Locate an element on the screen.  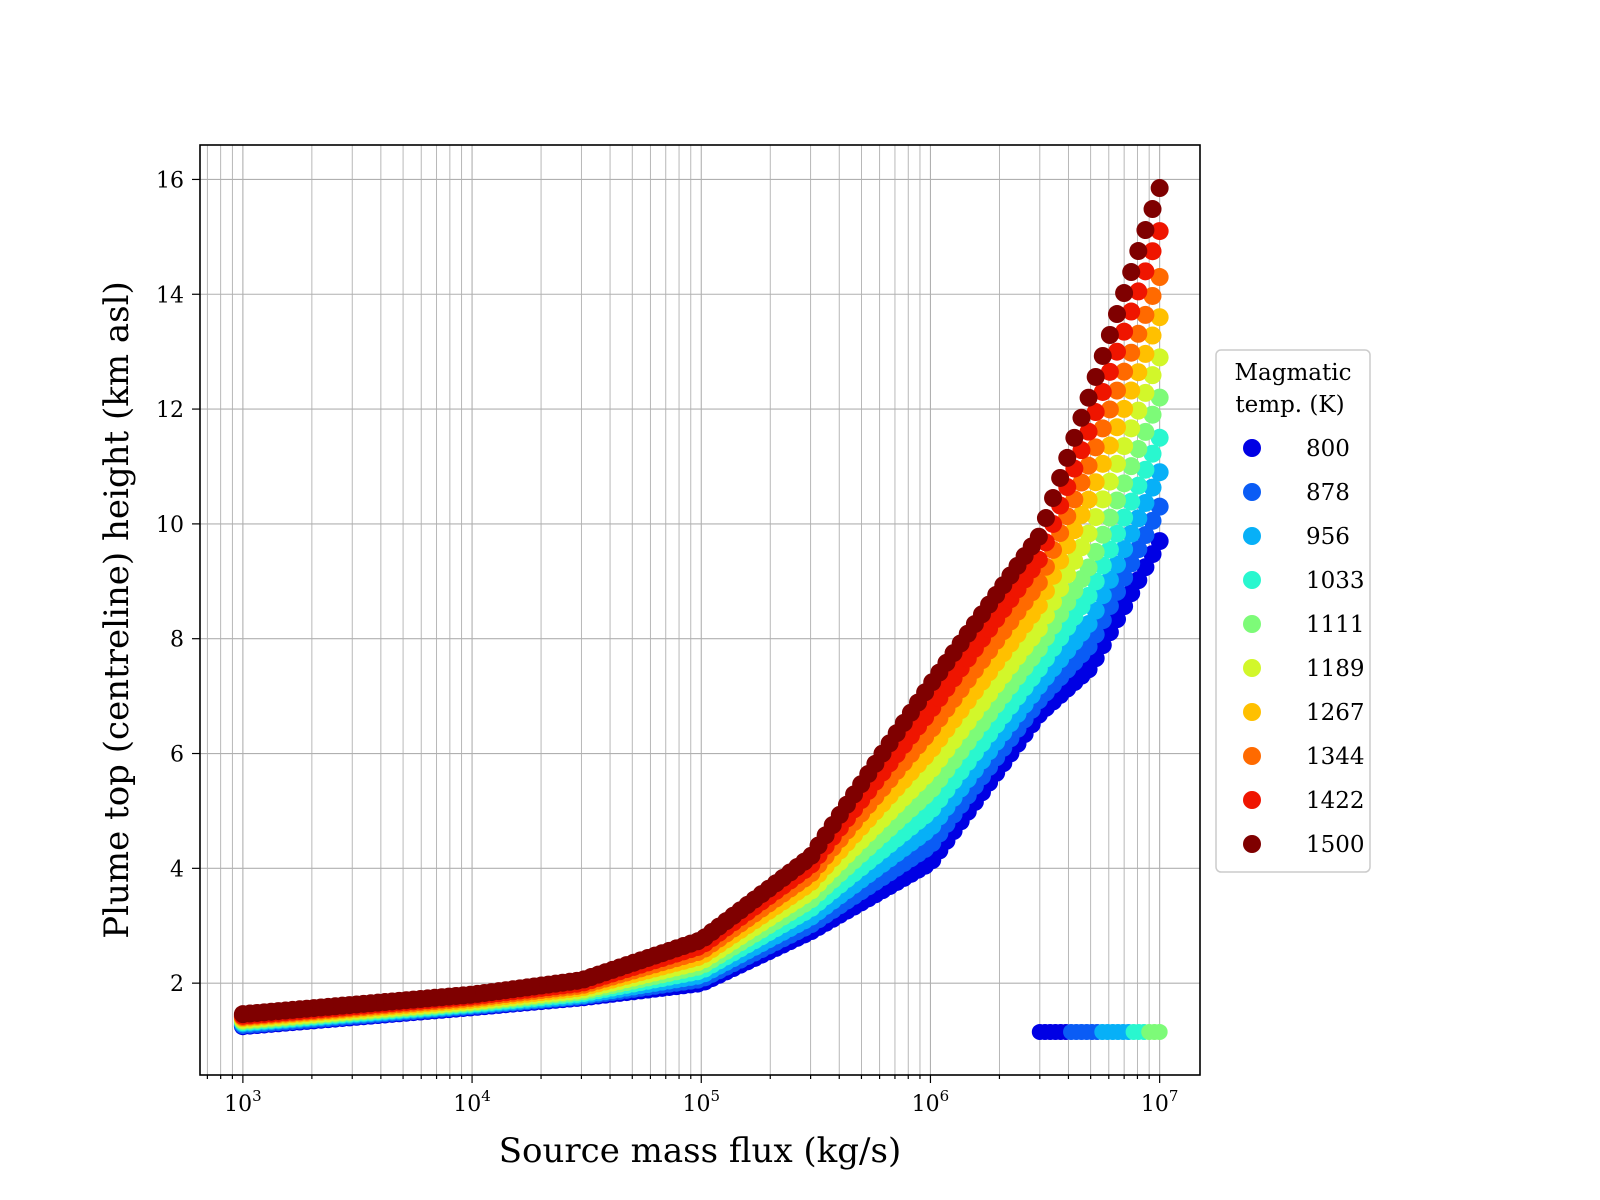
y-tick-label: 8 is located at coordinates (177, 640).